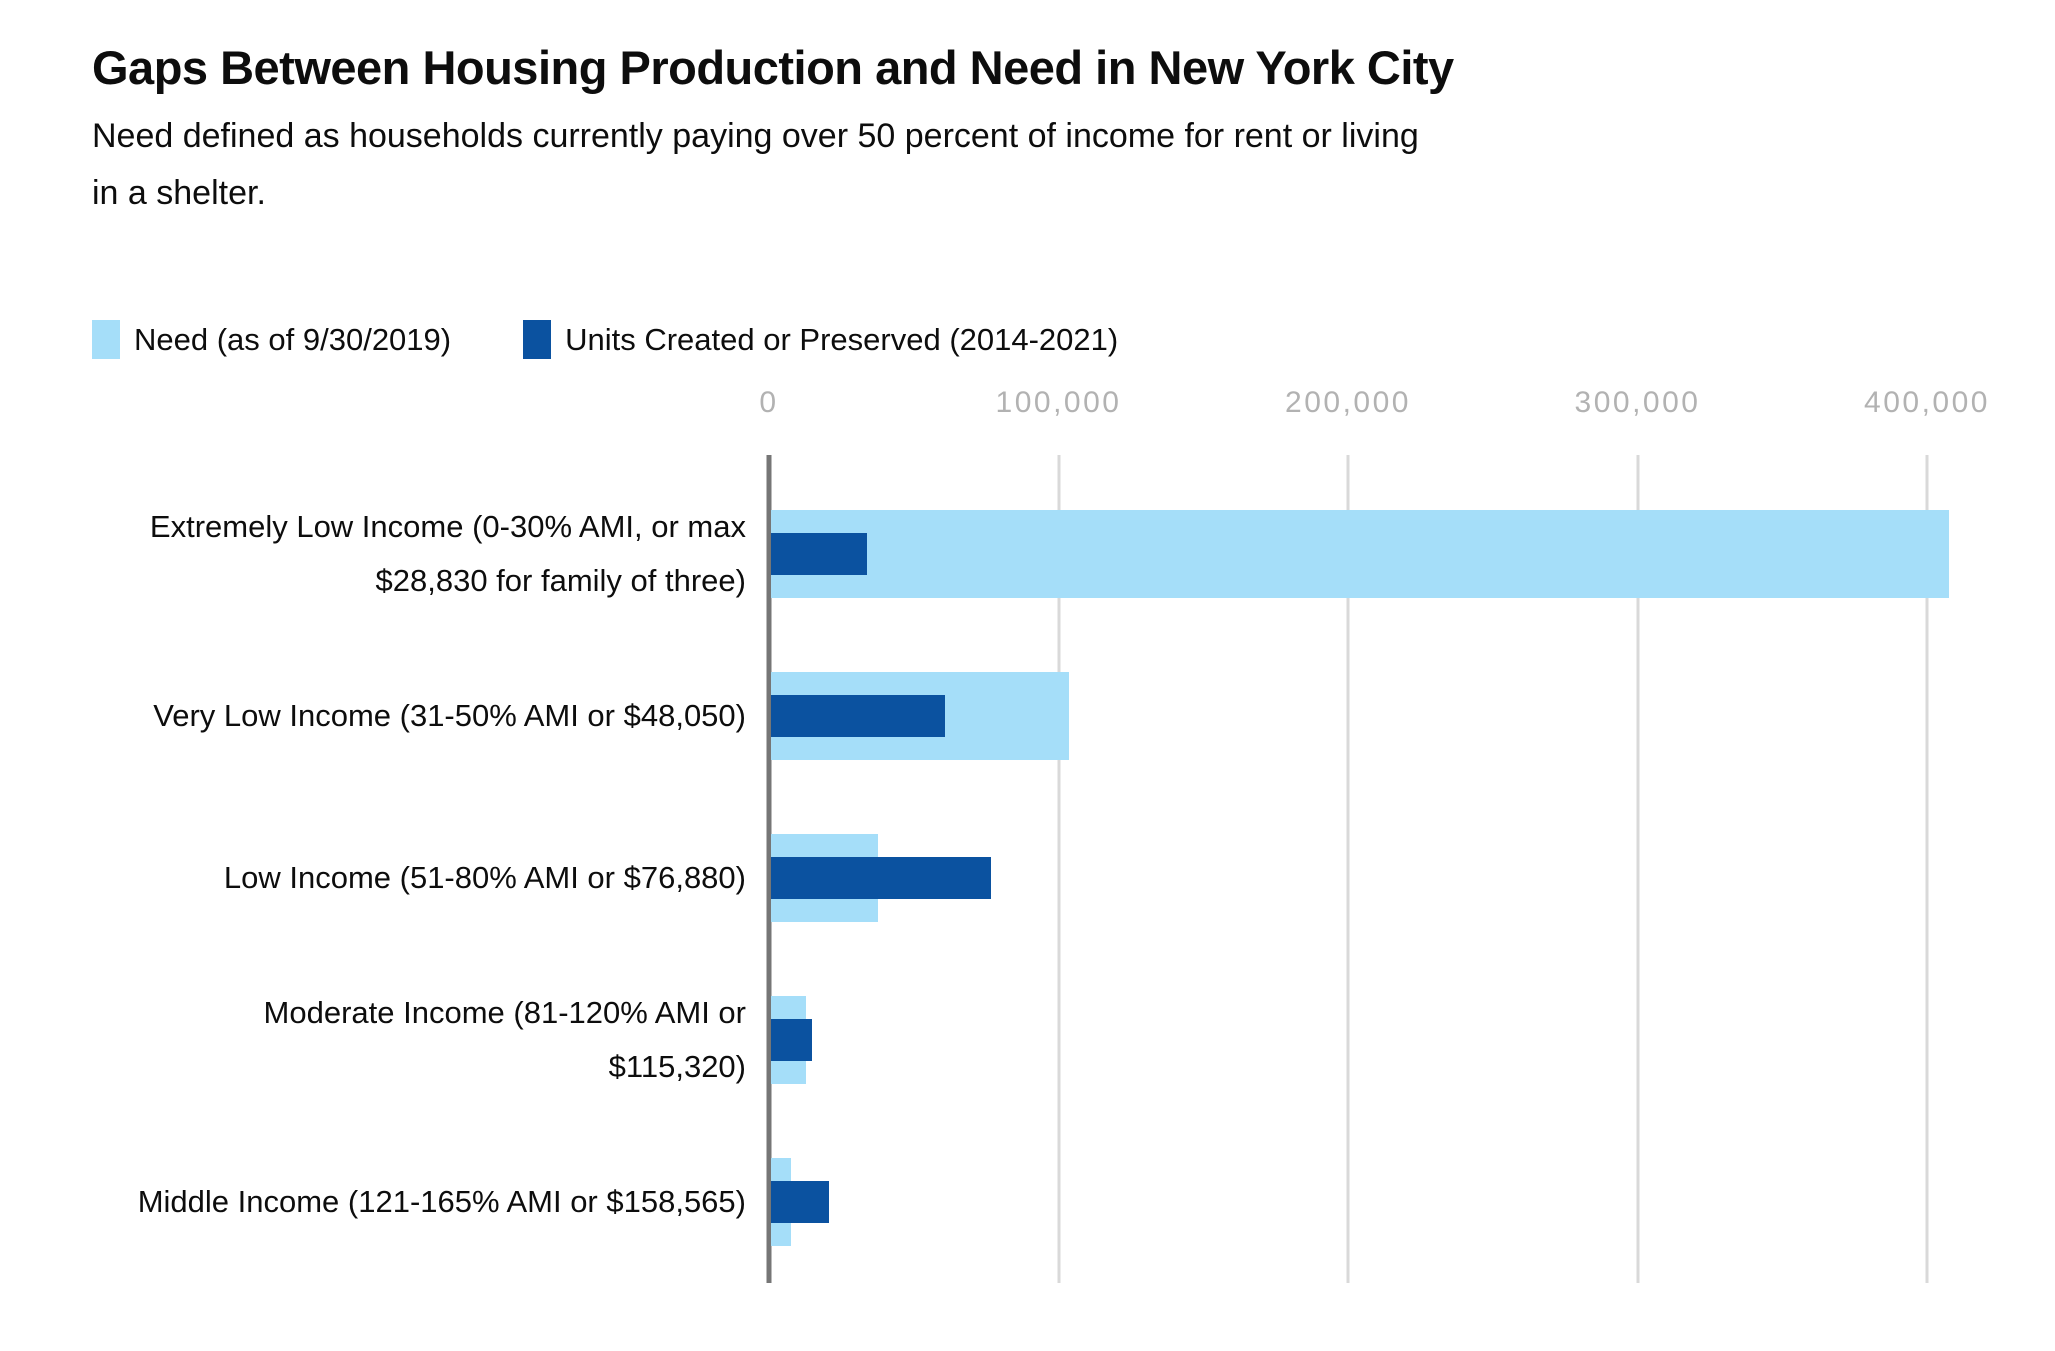 The width and height of the screenshot is (2055, 1351). I want to click on y-axis-line, so click(769, 869).